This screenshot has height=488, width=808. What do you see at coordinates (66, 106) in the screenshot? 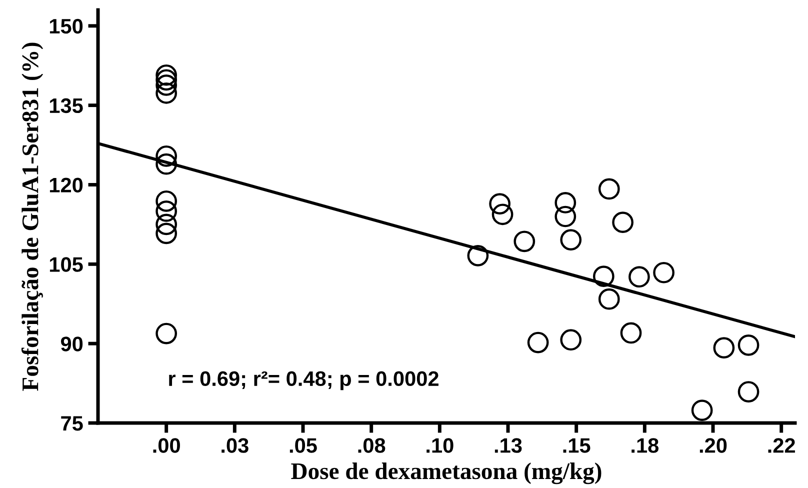
I see `y-tick-label: 135` at bounding box center [66, 106].